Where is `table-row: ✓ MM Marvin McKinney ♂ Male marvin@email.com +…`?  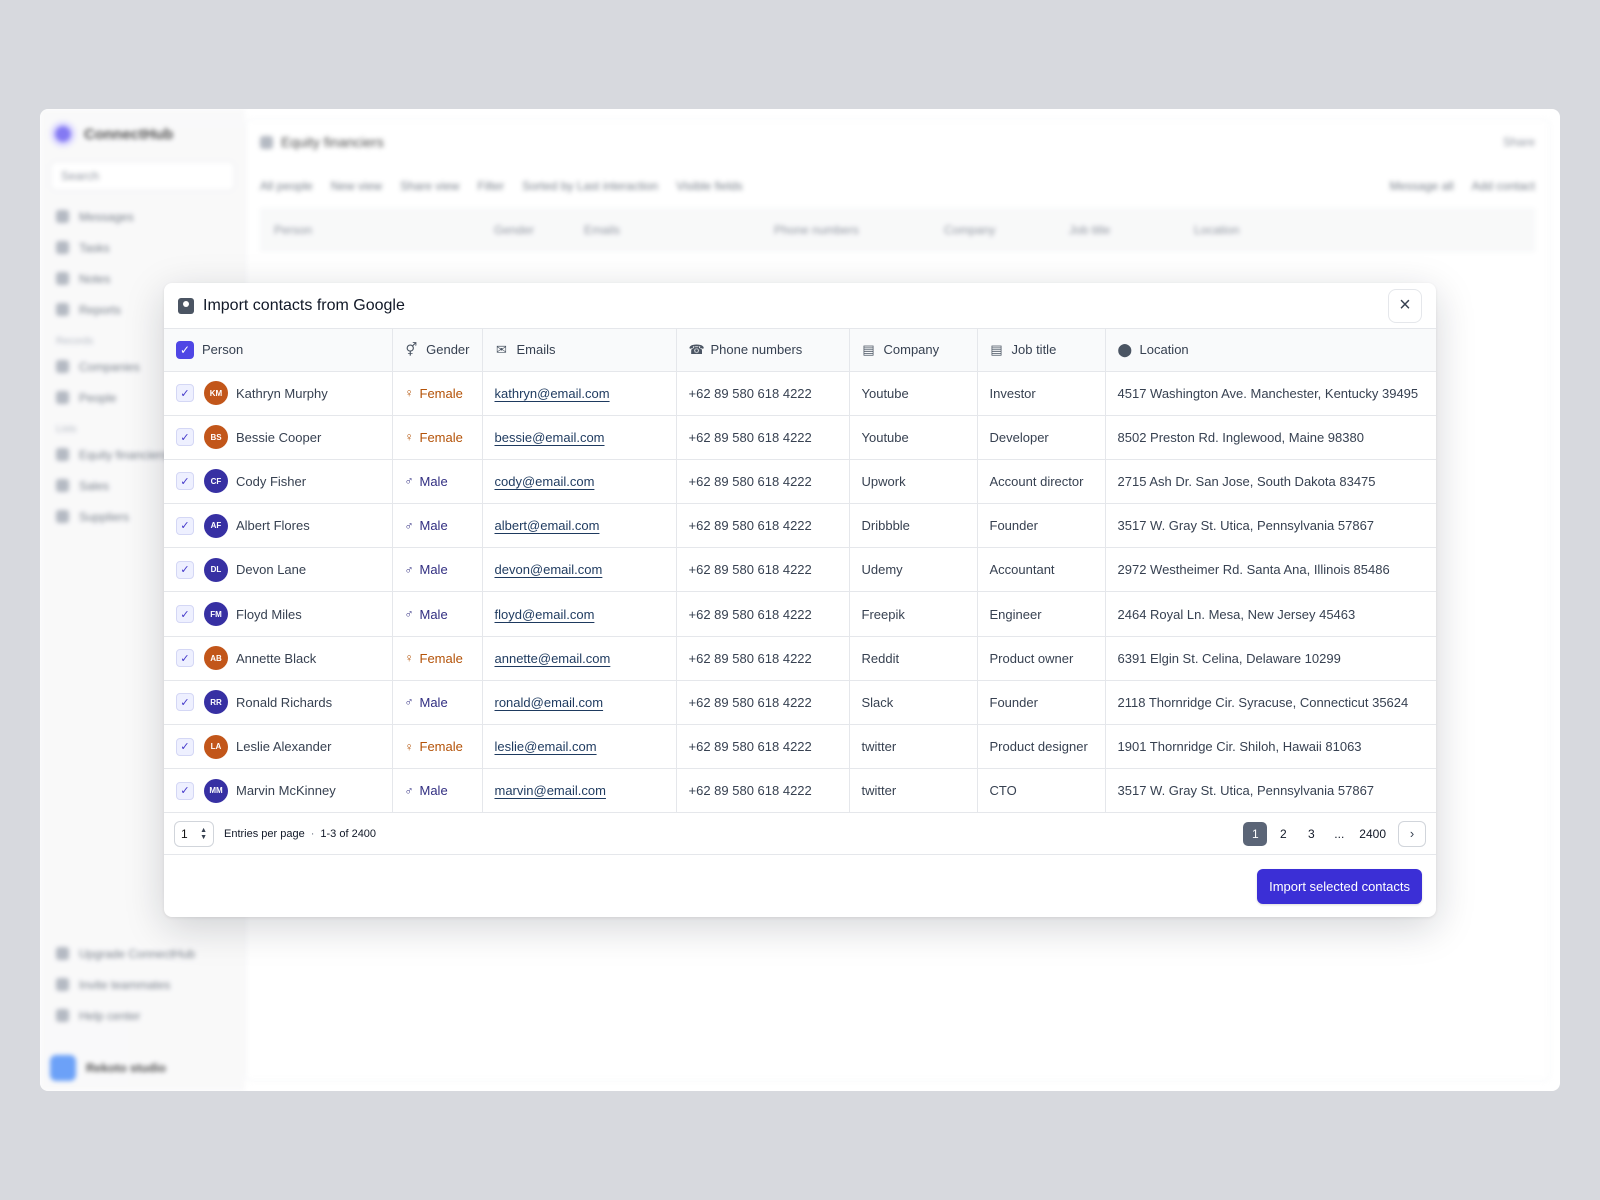 table-row: ✓ MM Marvin McKinney ♂ Male marvin@email.com +… is located at coordinates (800, 791).